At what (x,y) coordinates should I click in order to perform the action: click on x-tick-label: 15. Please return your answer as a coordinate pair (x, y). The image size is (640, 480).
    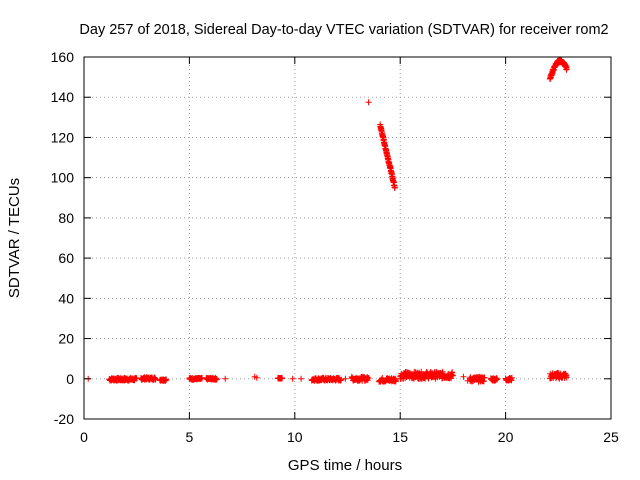
    Looking at the image, I should click on (400, 437).